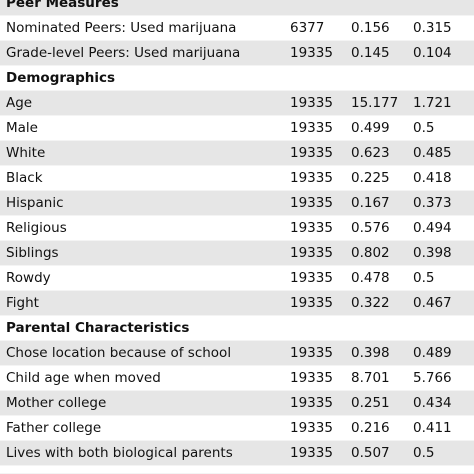 This screenshot has width=474, height=474. Describe the element at coordinates (98, 328) in the screenshot. I see `section-header-label: Parental Characteristics` at that location.